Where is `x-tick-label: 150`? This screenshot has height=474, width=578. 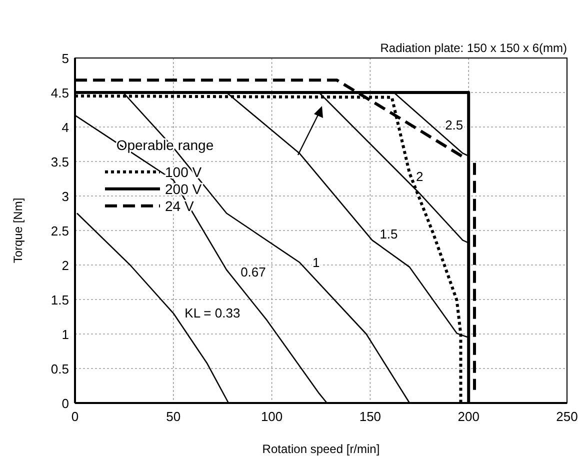 x-tick-label: 150 is located at coordinates (370, 416).